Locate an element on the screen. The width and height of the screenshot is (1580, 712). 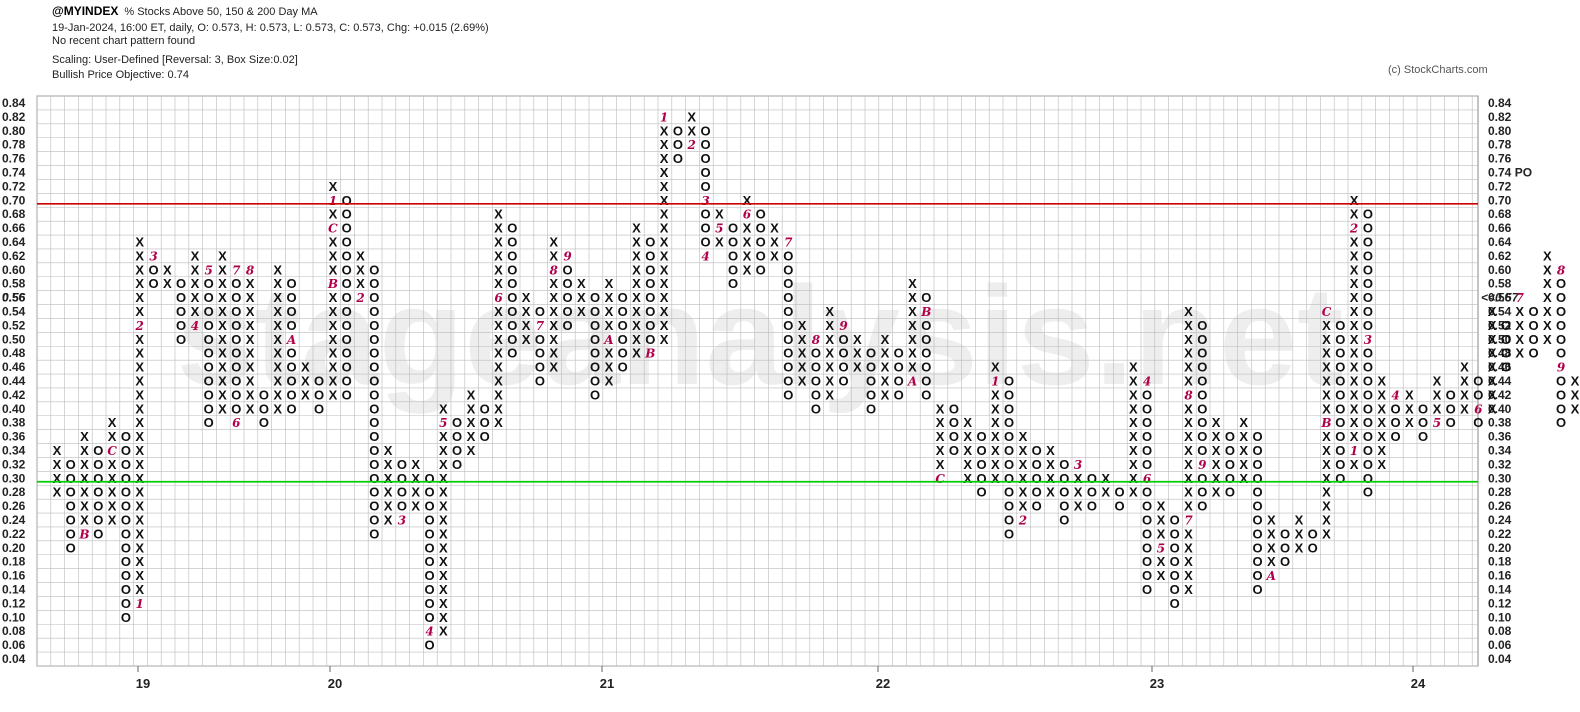
y-tick-left: 0.24 is located at coordinates (14, 520).